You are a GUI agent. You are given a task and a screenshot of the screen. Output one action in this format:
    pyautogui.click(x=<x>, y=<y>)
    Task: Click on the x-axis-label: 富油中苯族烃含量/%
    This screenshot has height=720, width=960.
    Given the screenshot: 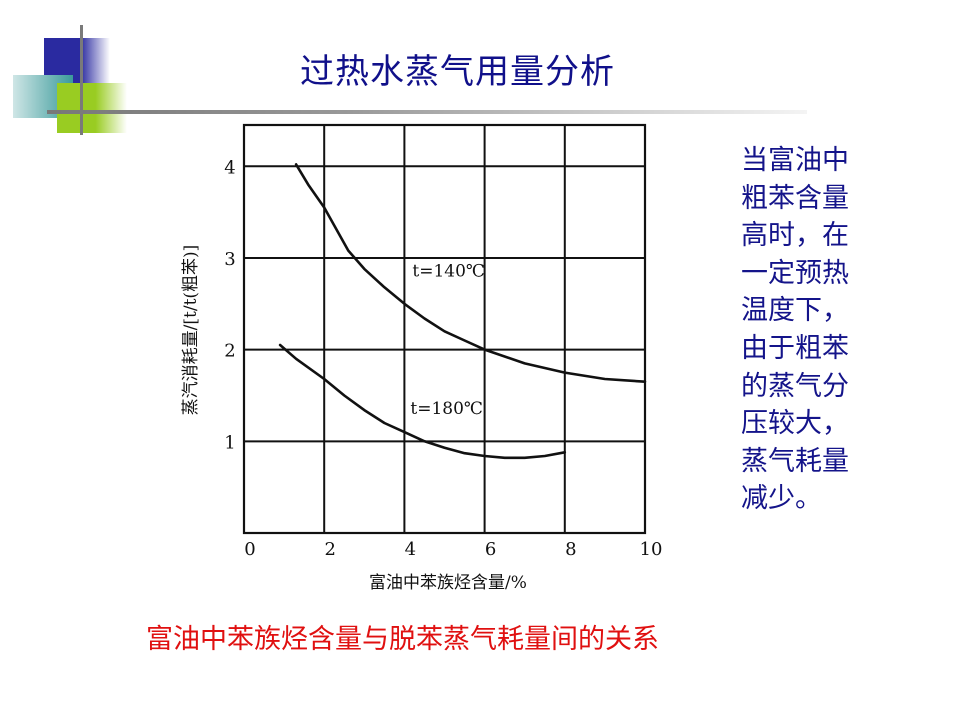 What is the action you would take?
    pyautogui.click(x=448, y=583)
    